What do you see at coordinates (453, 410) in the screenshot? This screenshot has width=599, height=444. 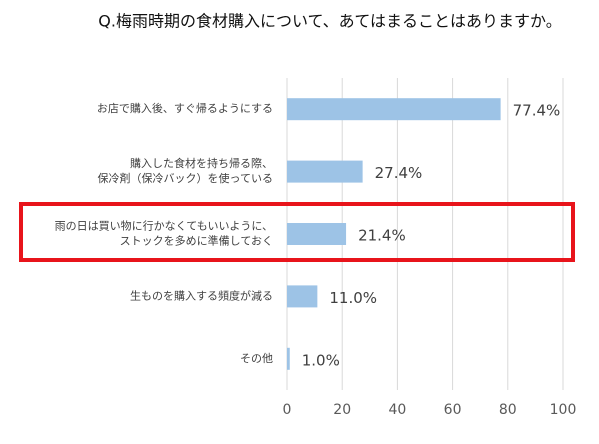 I see `x-tick-label: 60` at bounding box center [453, 410].